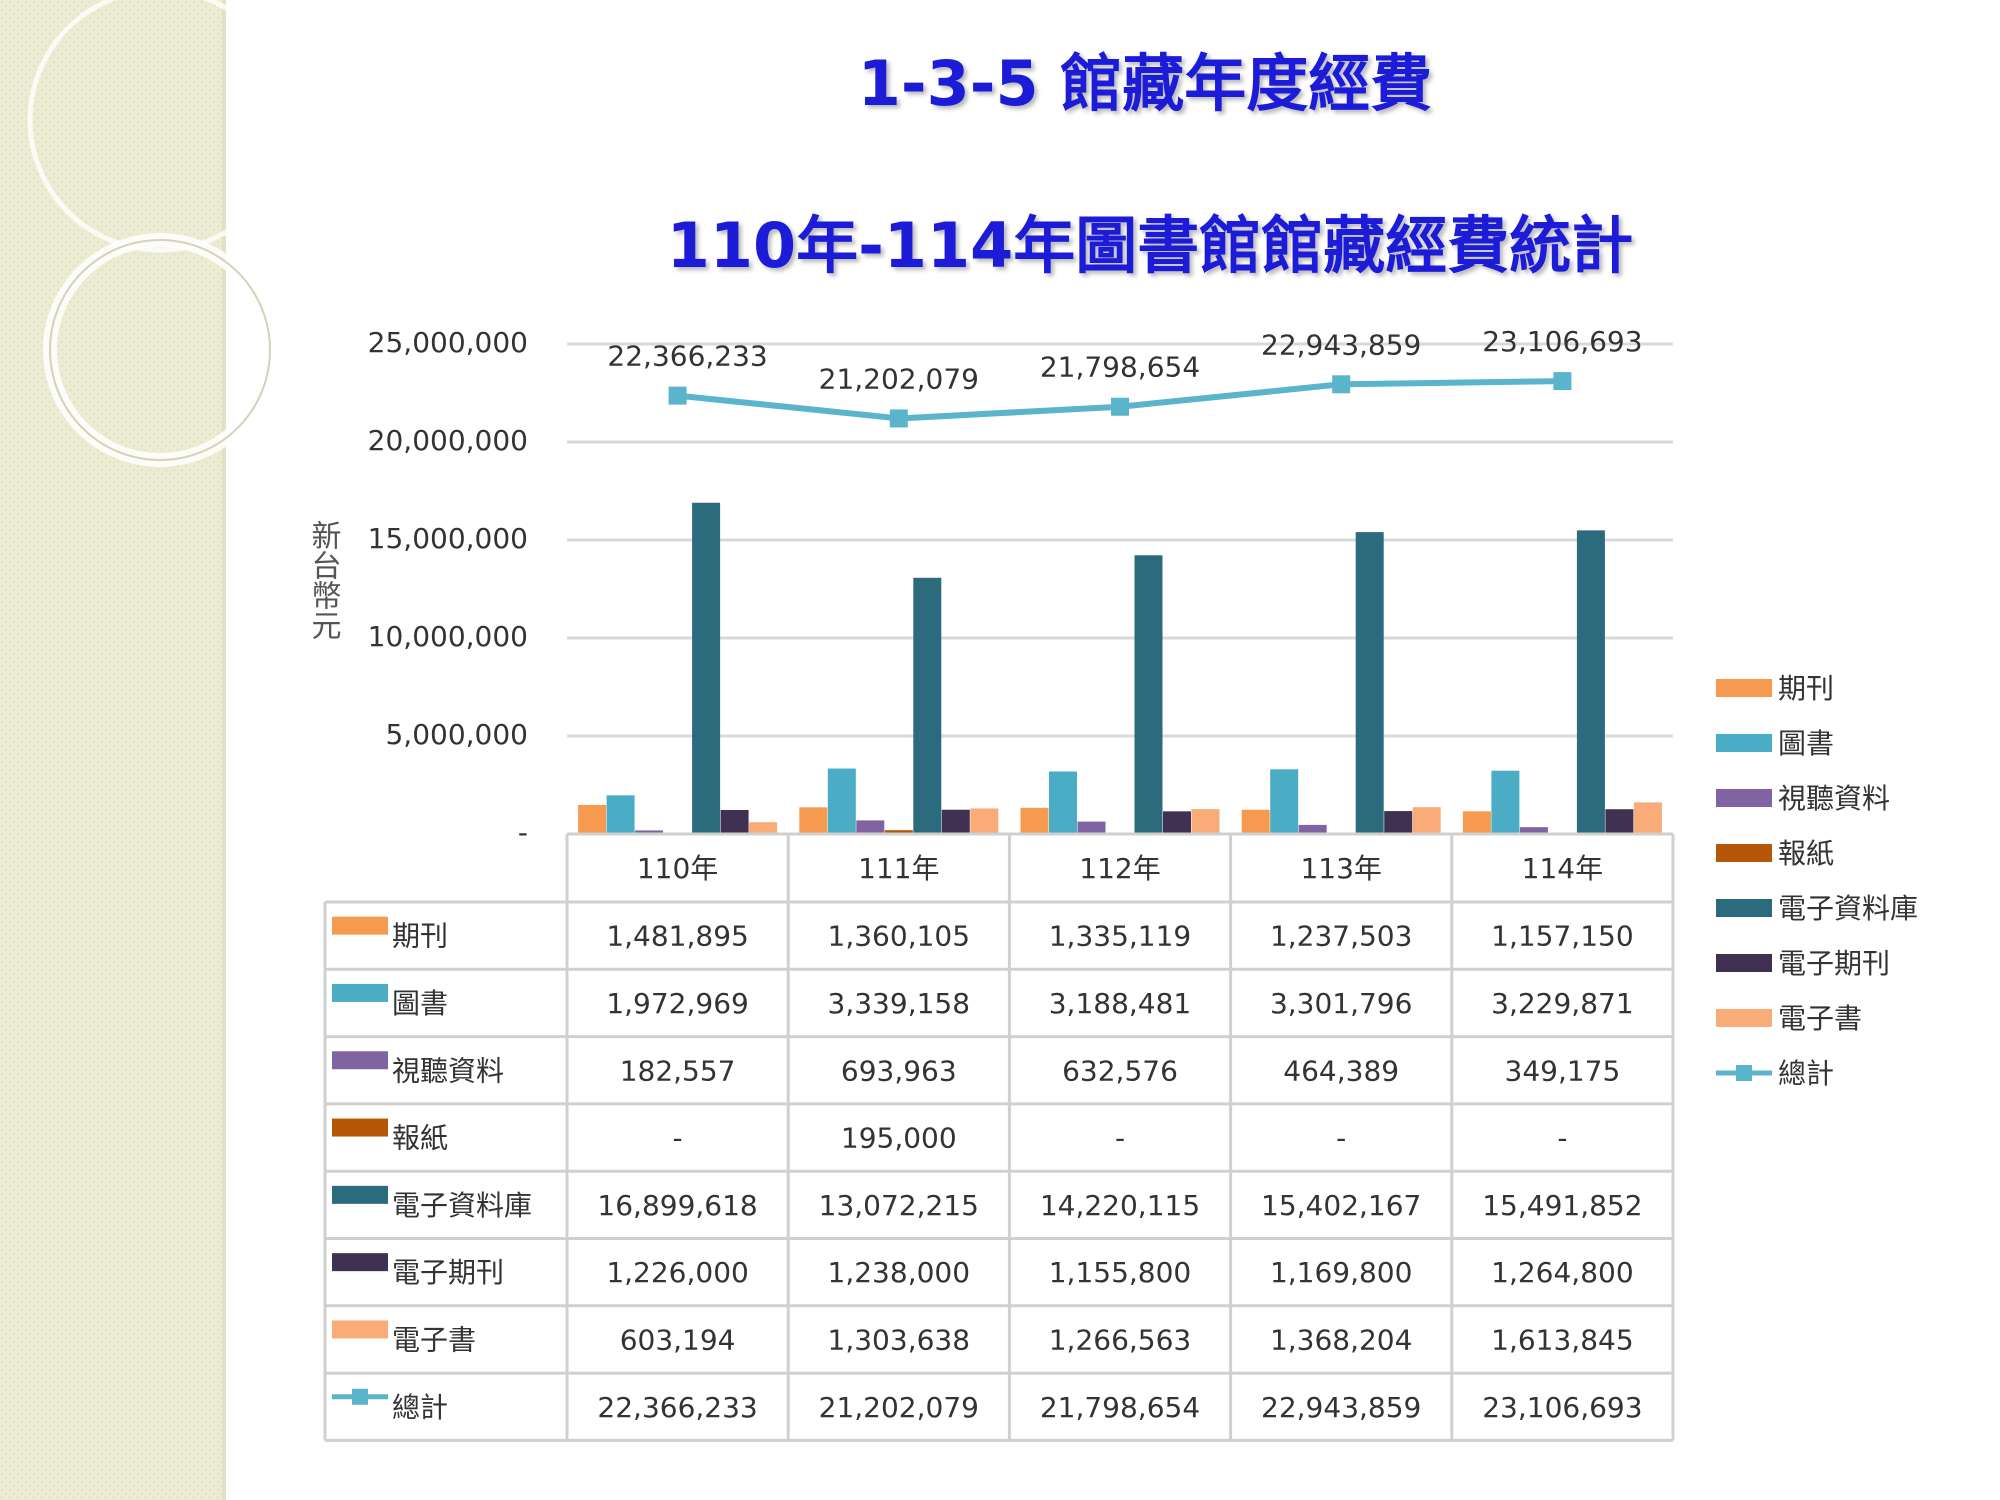  Describe the element at coordinates (1341, 1070) in the screenshot. I see `table-cell: 464,389` at that location.